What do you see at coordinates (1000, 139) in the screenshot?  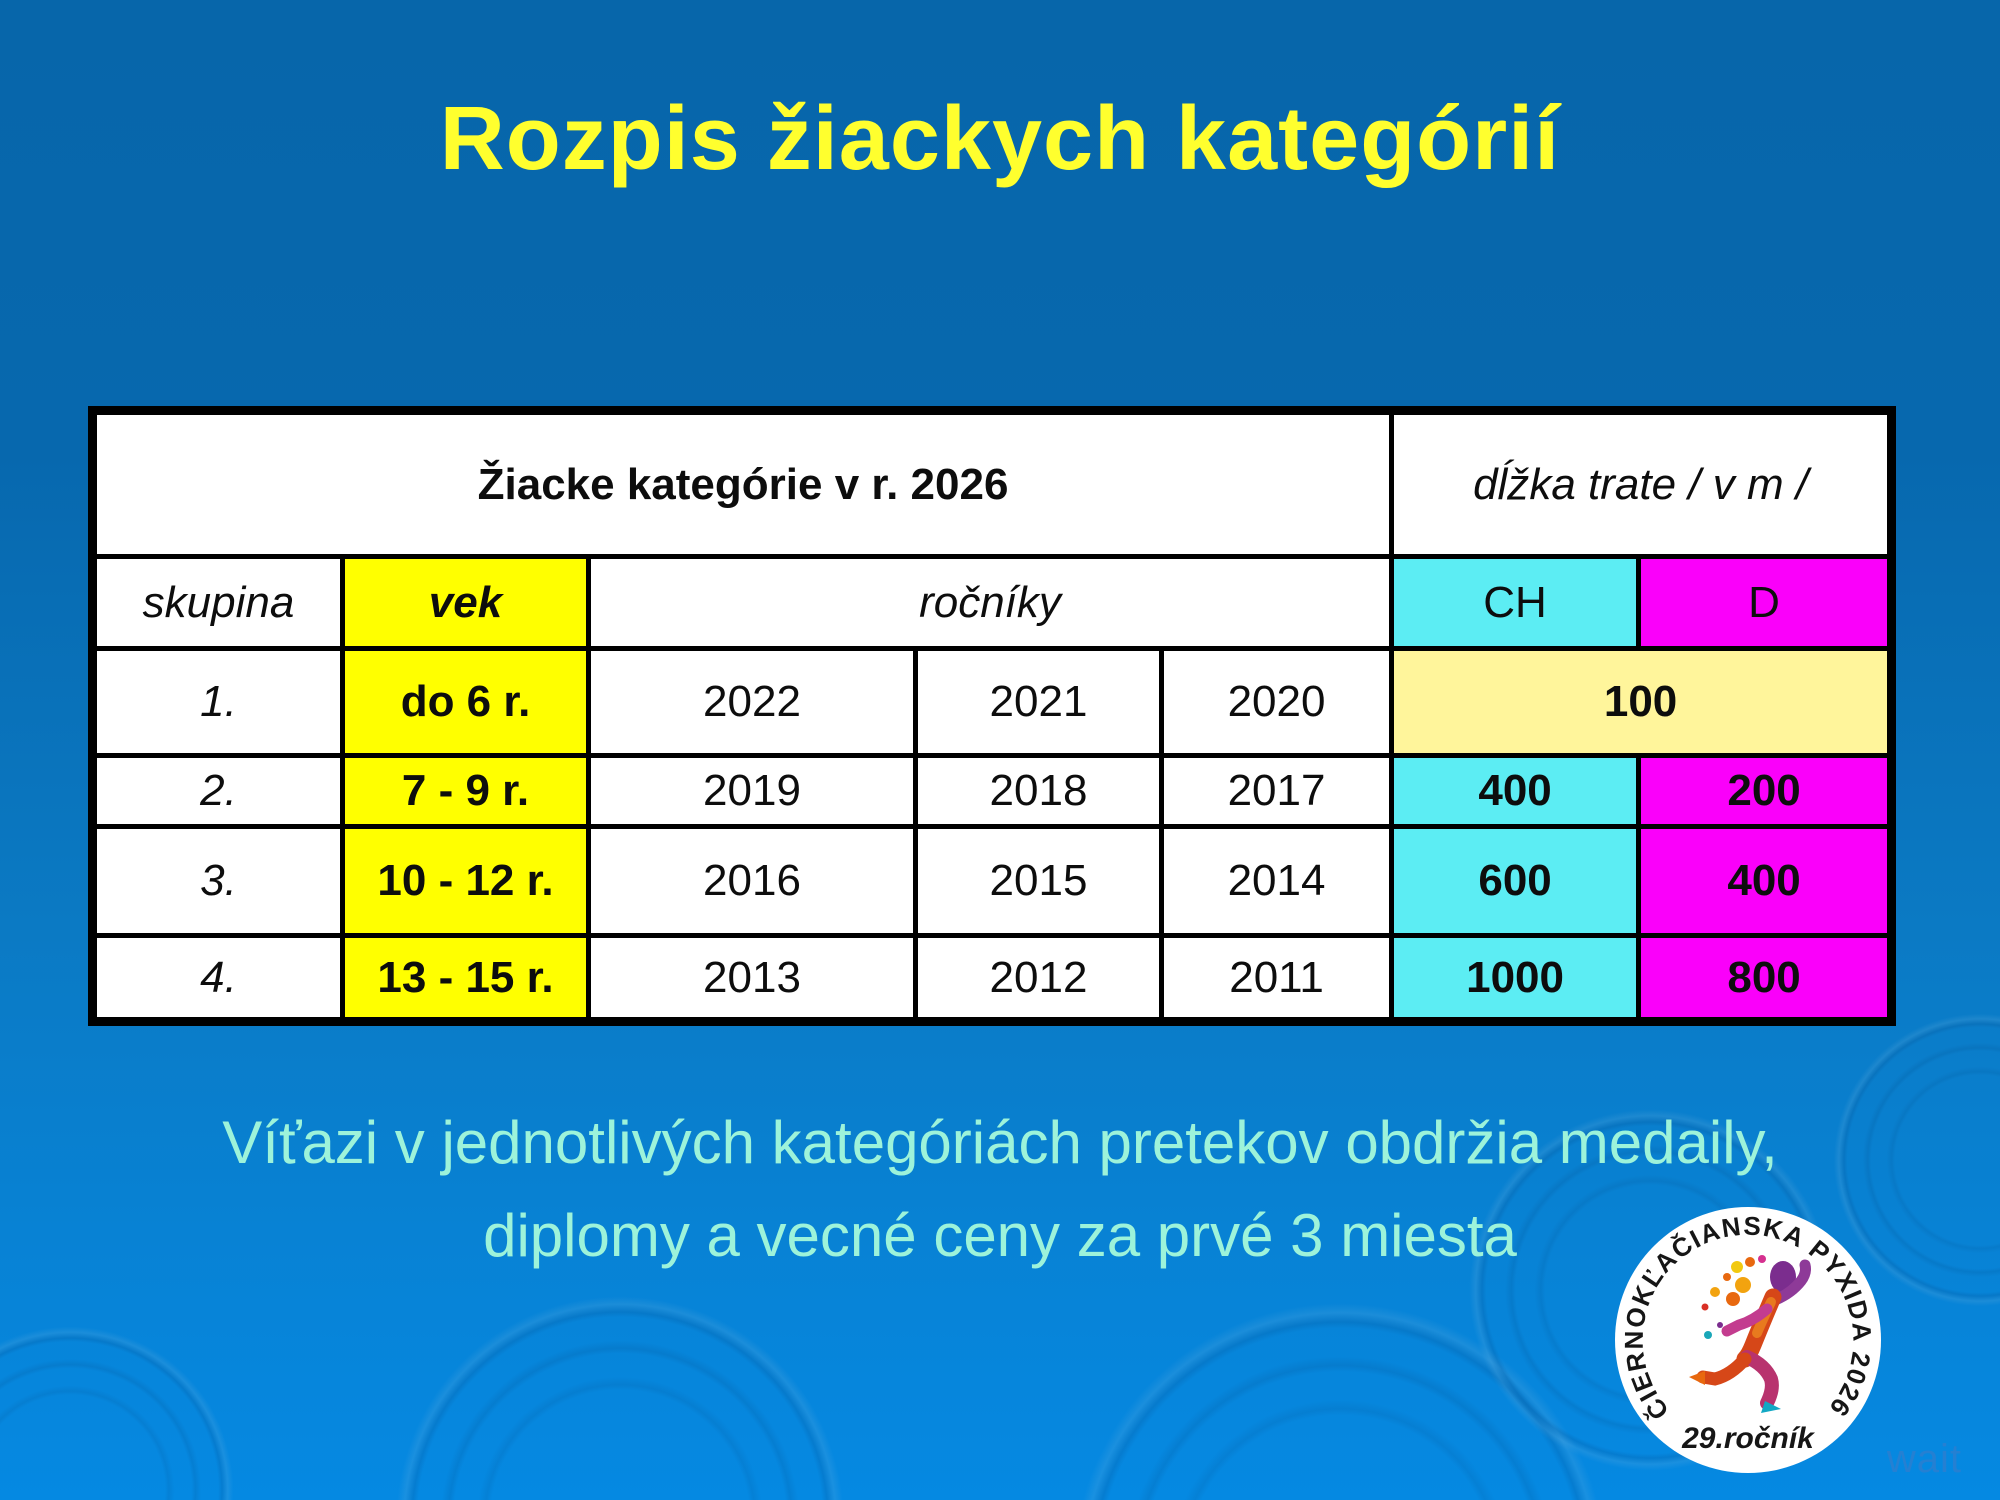 I see `page-title: Rozpis žiackych kategórií` at bounding box center [1000, 139].